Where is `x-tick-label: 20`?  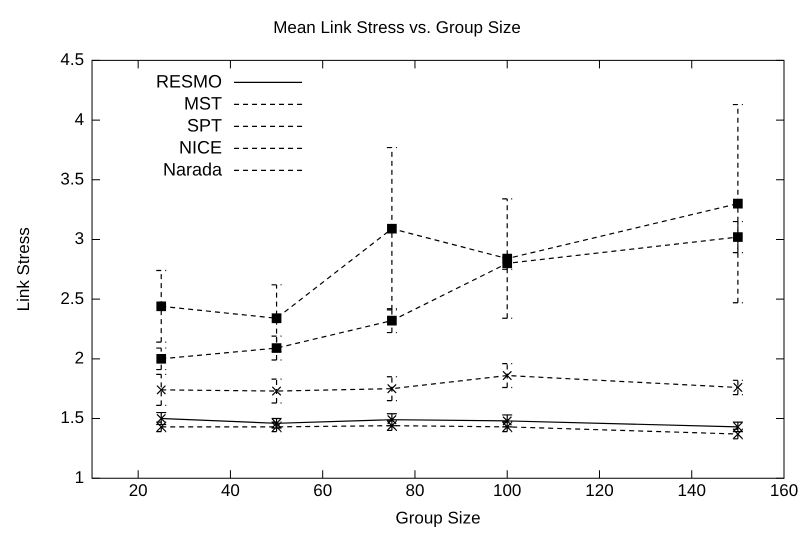 x-tick-label: 20 is located at coordinates (138, 490).